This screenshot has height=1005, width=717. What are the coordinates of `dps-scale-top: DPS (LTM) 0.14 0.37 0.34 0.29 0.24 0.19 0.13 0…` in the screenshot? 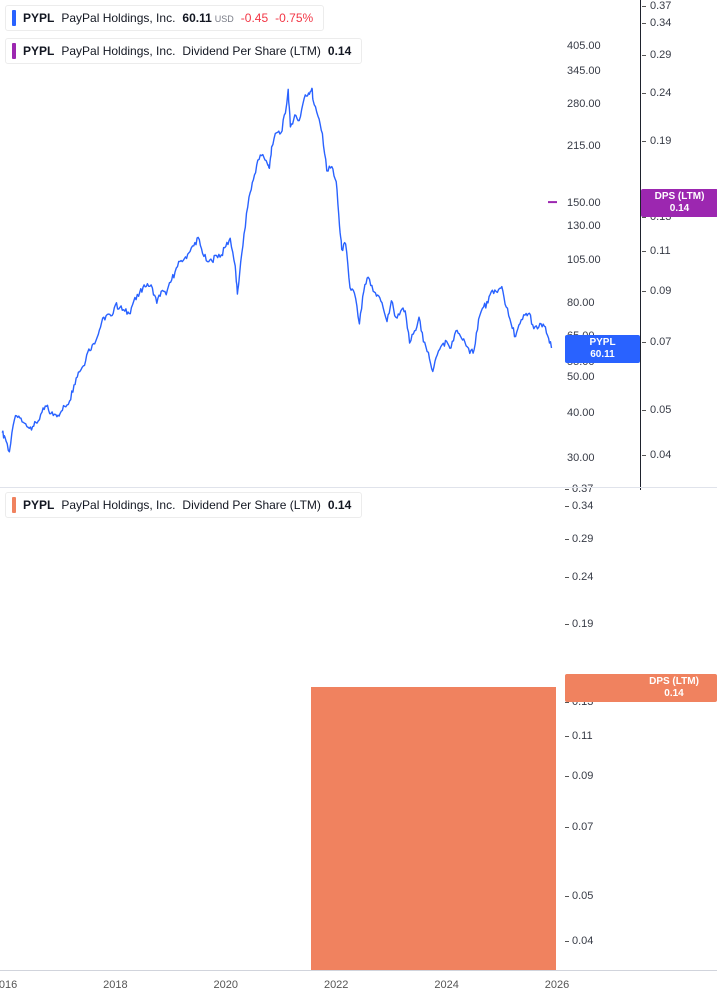 It's located at (678, 245).